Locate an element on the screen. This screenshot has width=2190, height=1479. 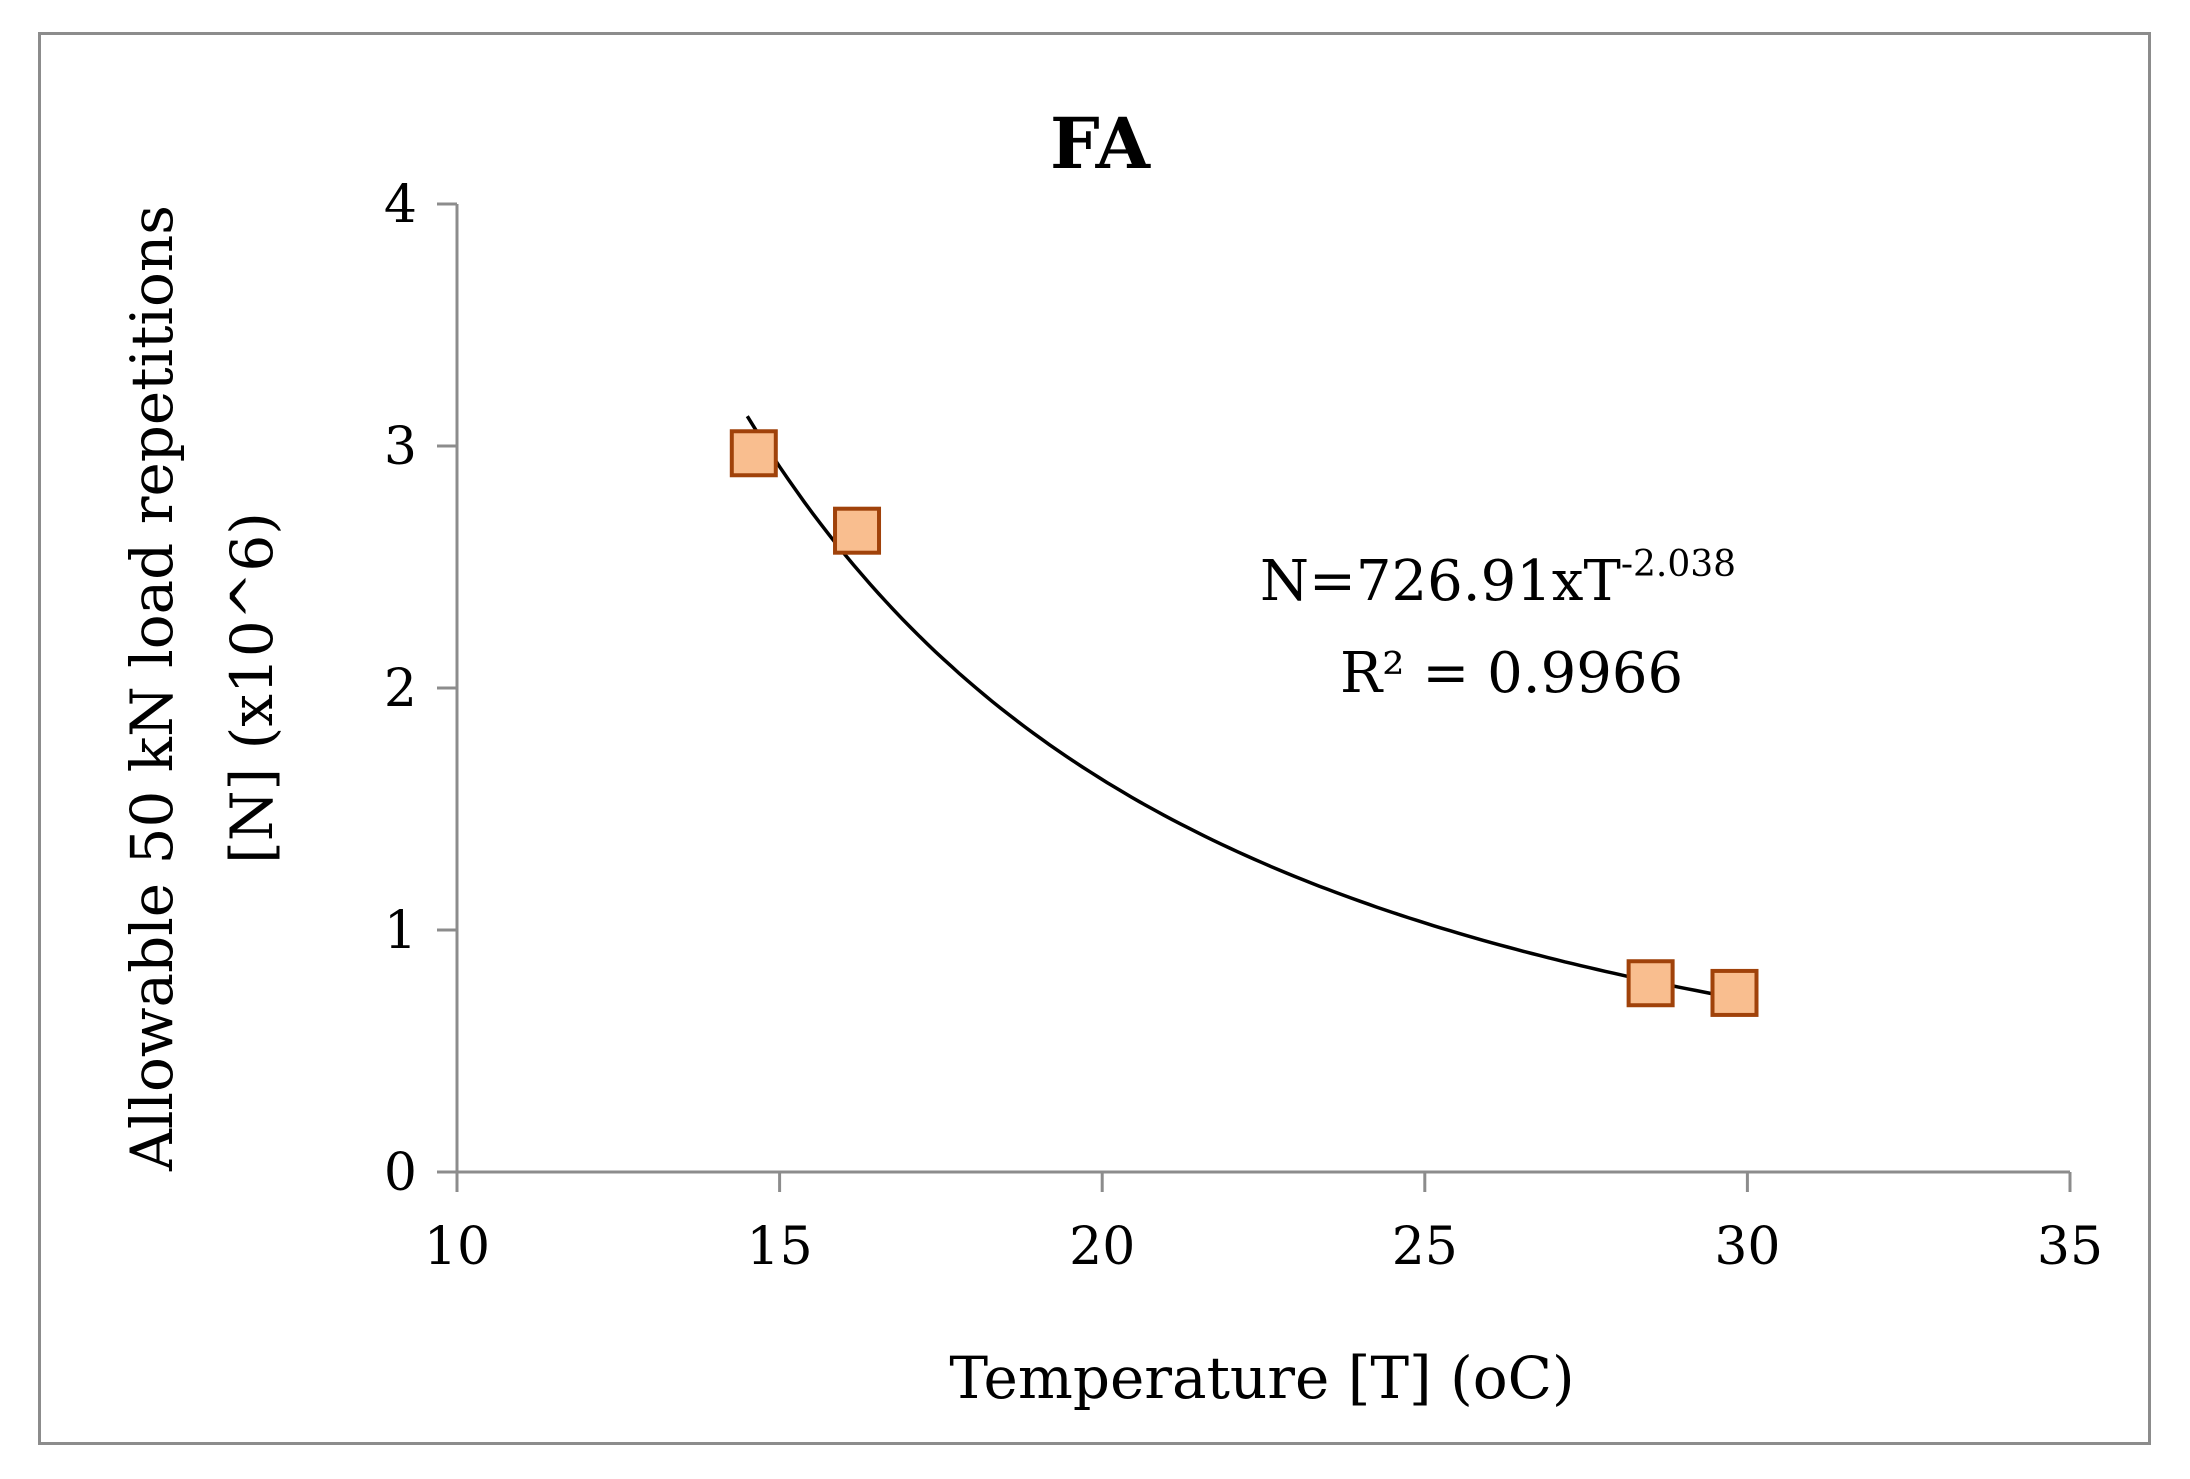
y-axis-title-line1: Allowable 50 kN load repetitions is located at coordinates (152, 688).